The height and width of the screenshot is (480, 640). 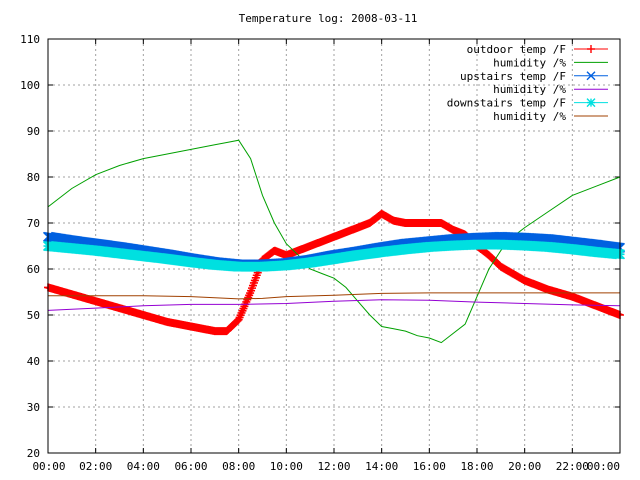 What do you see at coordinates (286, 466) in the screenshot?
I see `x-tick-label: 10:00` at bounding box center [286, 466].